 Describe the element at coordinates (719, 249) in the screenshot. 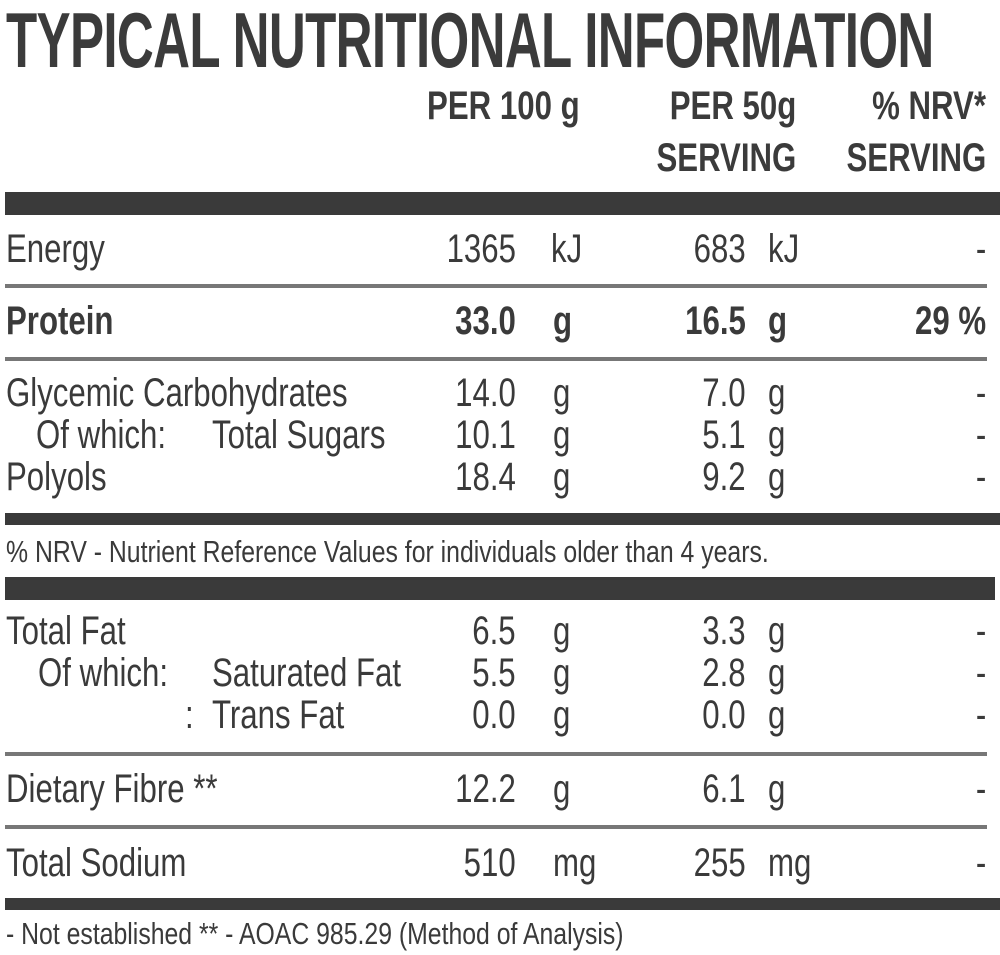

I see `value-per-serving: 683` at that location.